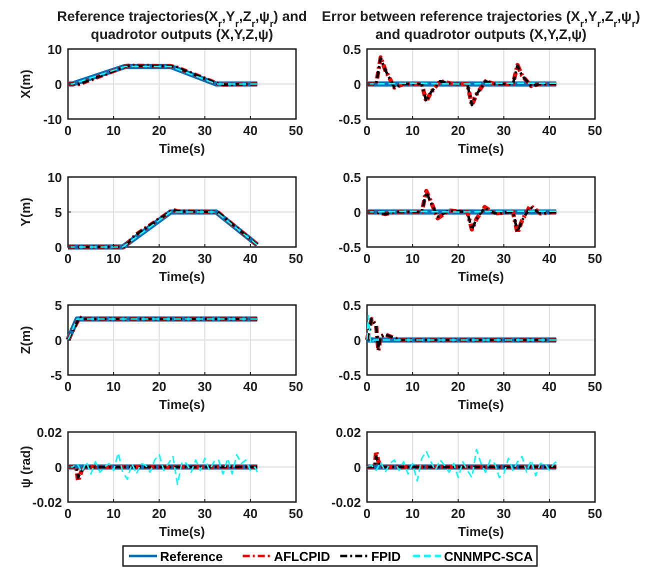 Image resolution: width=661 pixels, height=572 pixels. I want to click on y-axis-title: X(m), so click(25, 84).